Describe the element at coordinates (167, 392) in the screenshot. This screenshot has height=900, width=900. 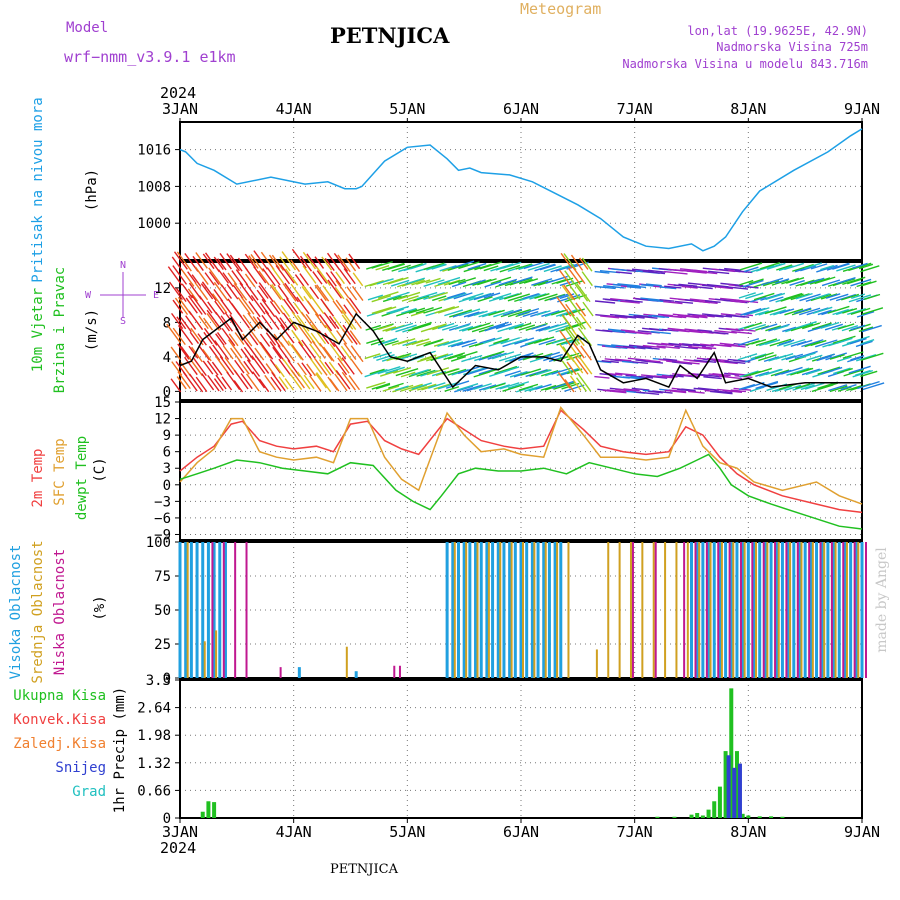
I see `y-tick-label: 0` at that location.